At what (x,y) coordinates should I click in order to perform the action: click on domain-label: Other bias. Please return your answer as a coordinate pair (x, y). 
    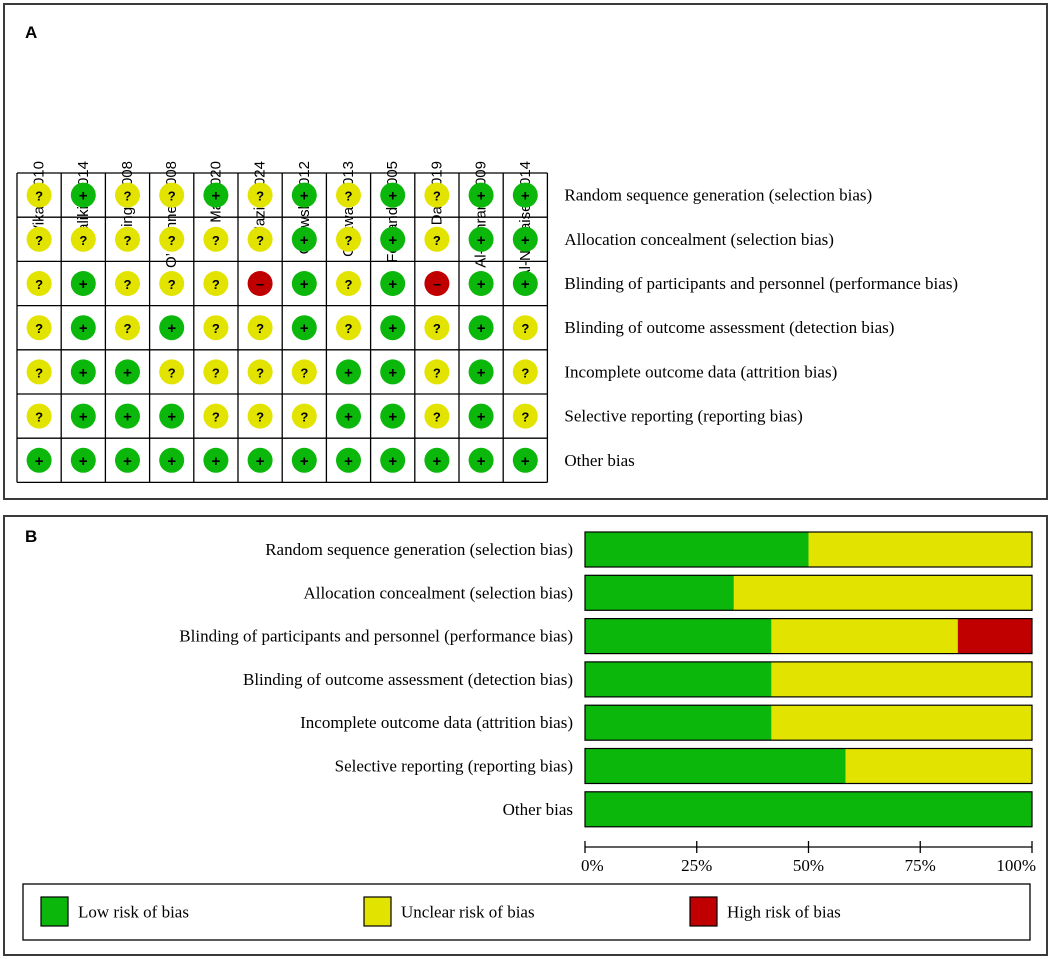
    Looking at the image, I should click on (599, 460).